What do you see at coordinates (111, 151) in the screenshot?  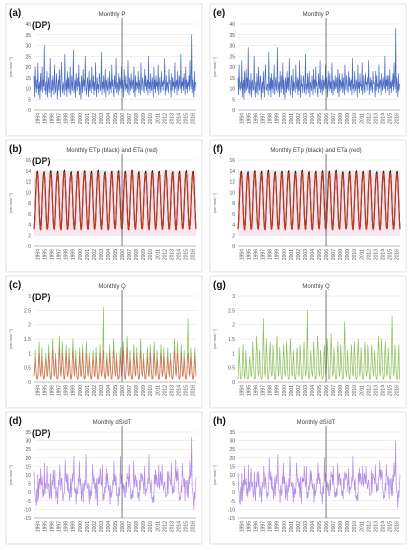 I see `chart-title: Monthly ETp (black) and ETa (red)` at bounding box center [111, 151].